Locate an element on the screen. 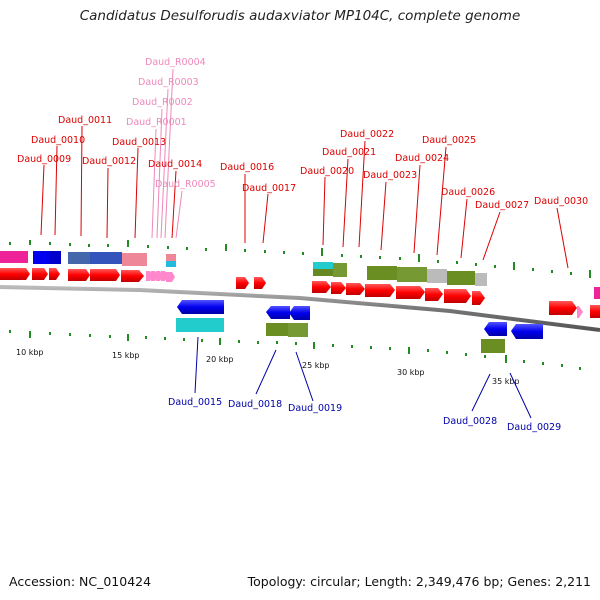 The height and width of the screenshot is (600, 600). gene-label: Daud_0027 is located at coordinates (502, 205).